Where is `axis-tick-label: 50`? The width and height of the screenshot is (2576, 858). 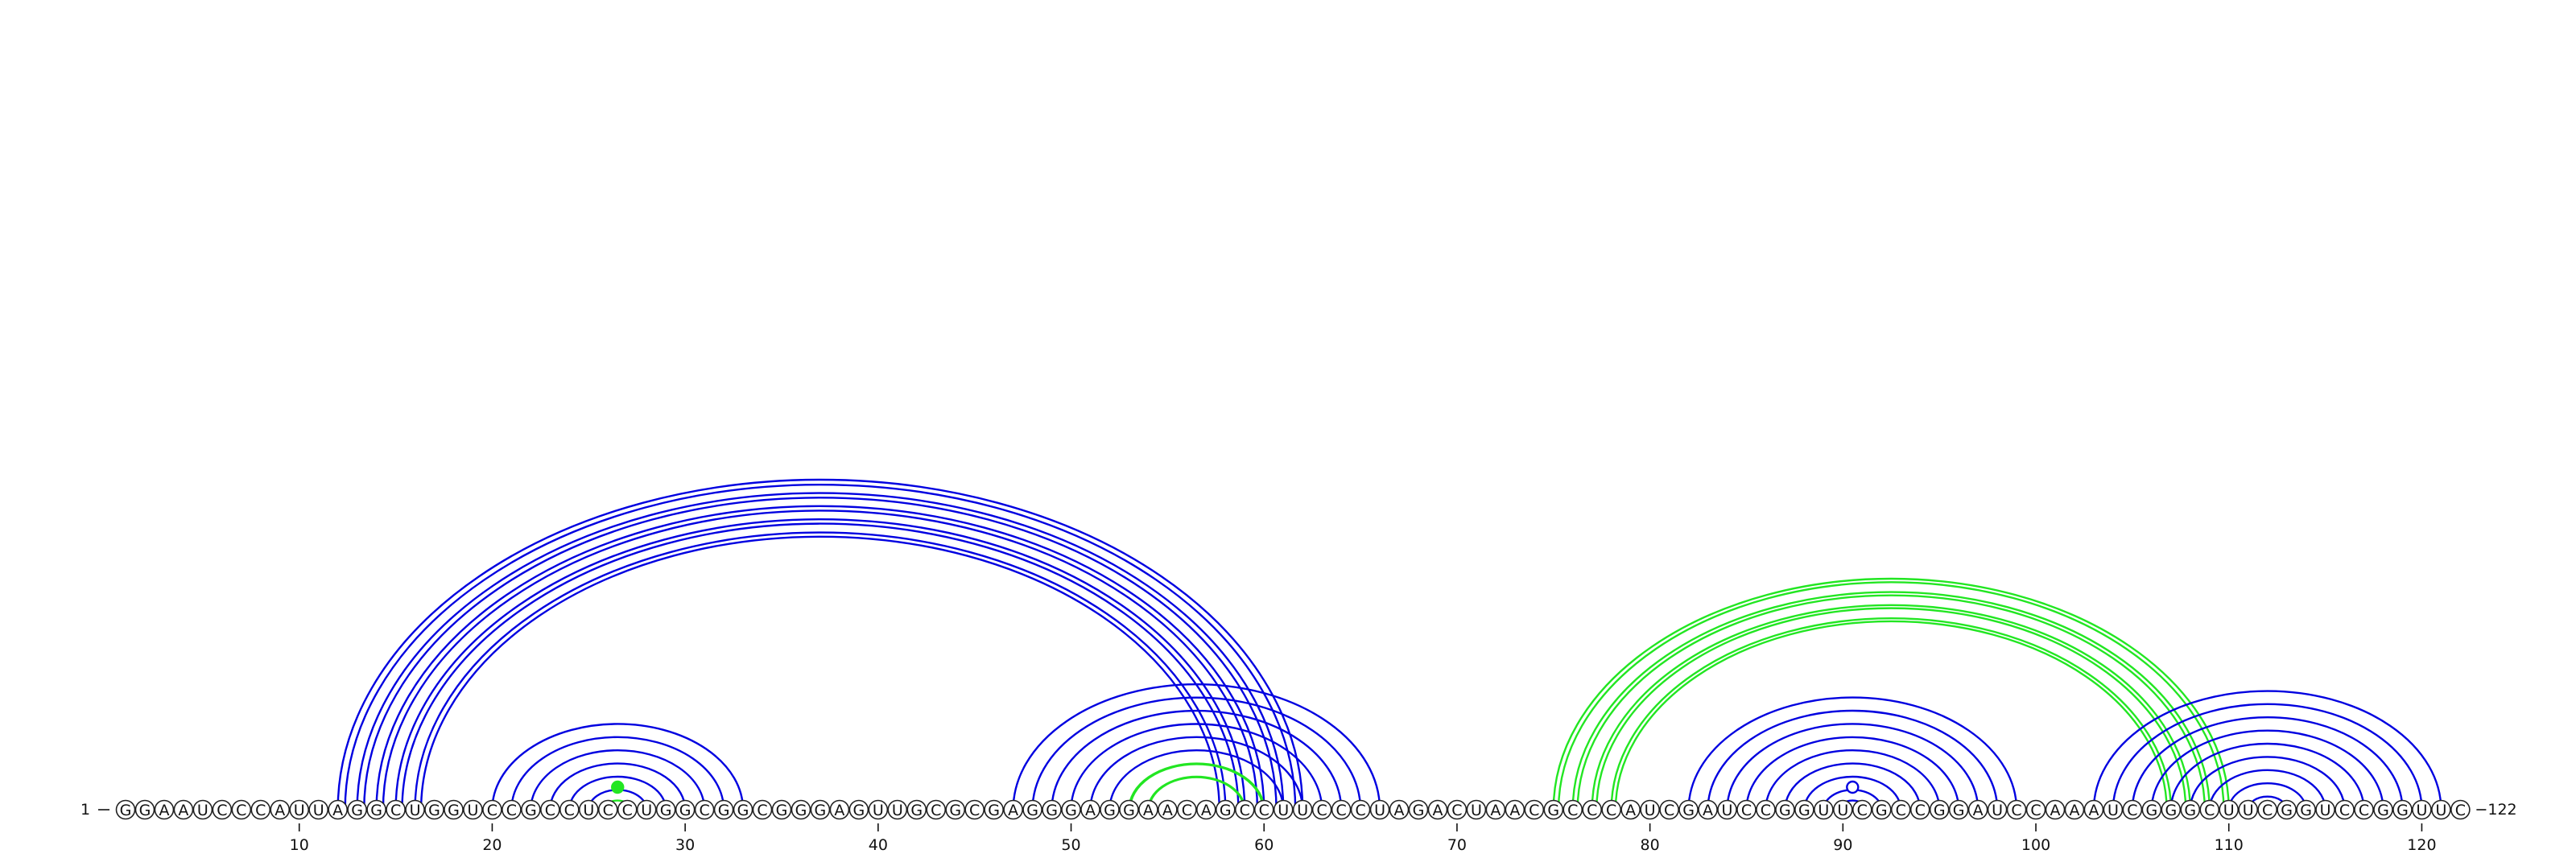 axis-tick-label: 50 is located at coordinates (1070, 845).